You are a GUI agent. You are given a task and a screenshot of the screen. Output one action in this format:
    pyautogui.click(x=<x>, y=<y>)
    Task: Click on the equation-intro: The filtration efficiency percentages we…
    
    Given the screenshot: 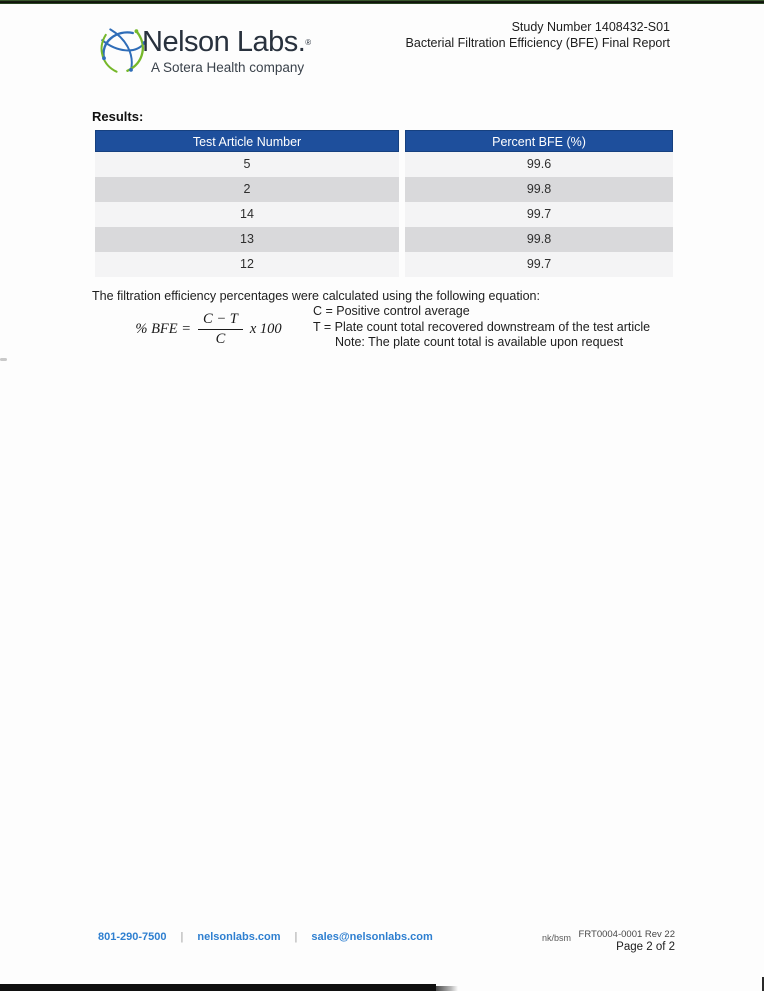 What is the action you would take?
    pyautogui.click(x=316, y=296)
    